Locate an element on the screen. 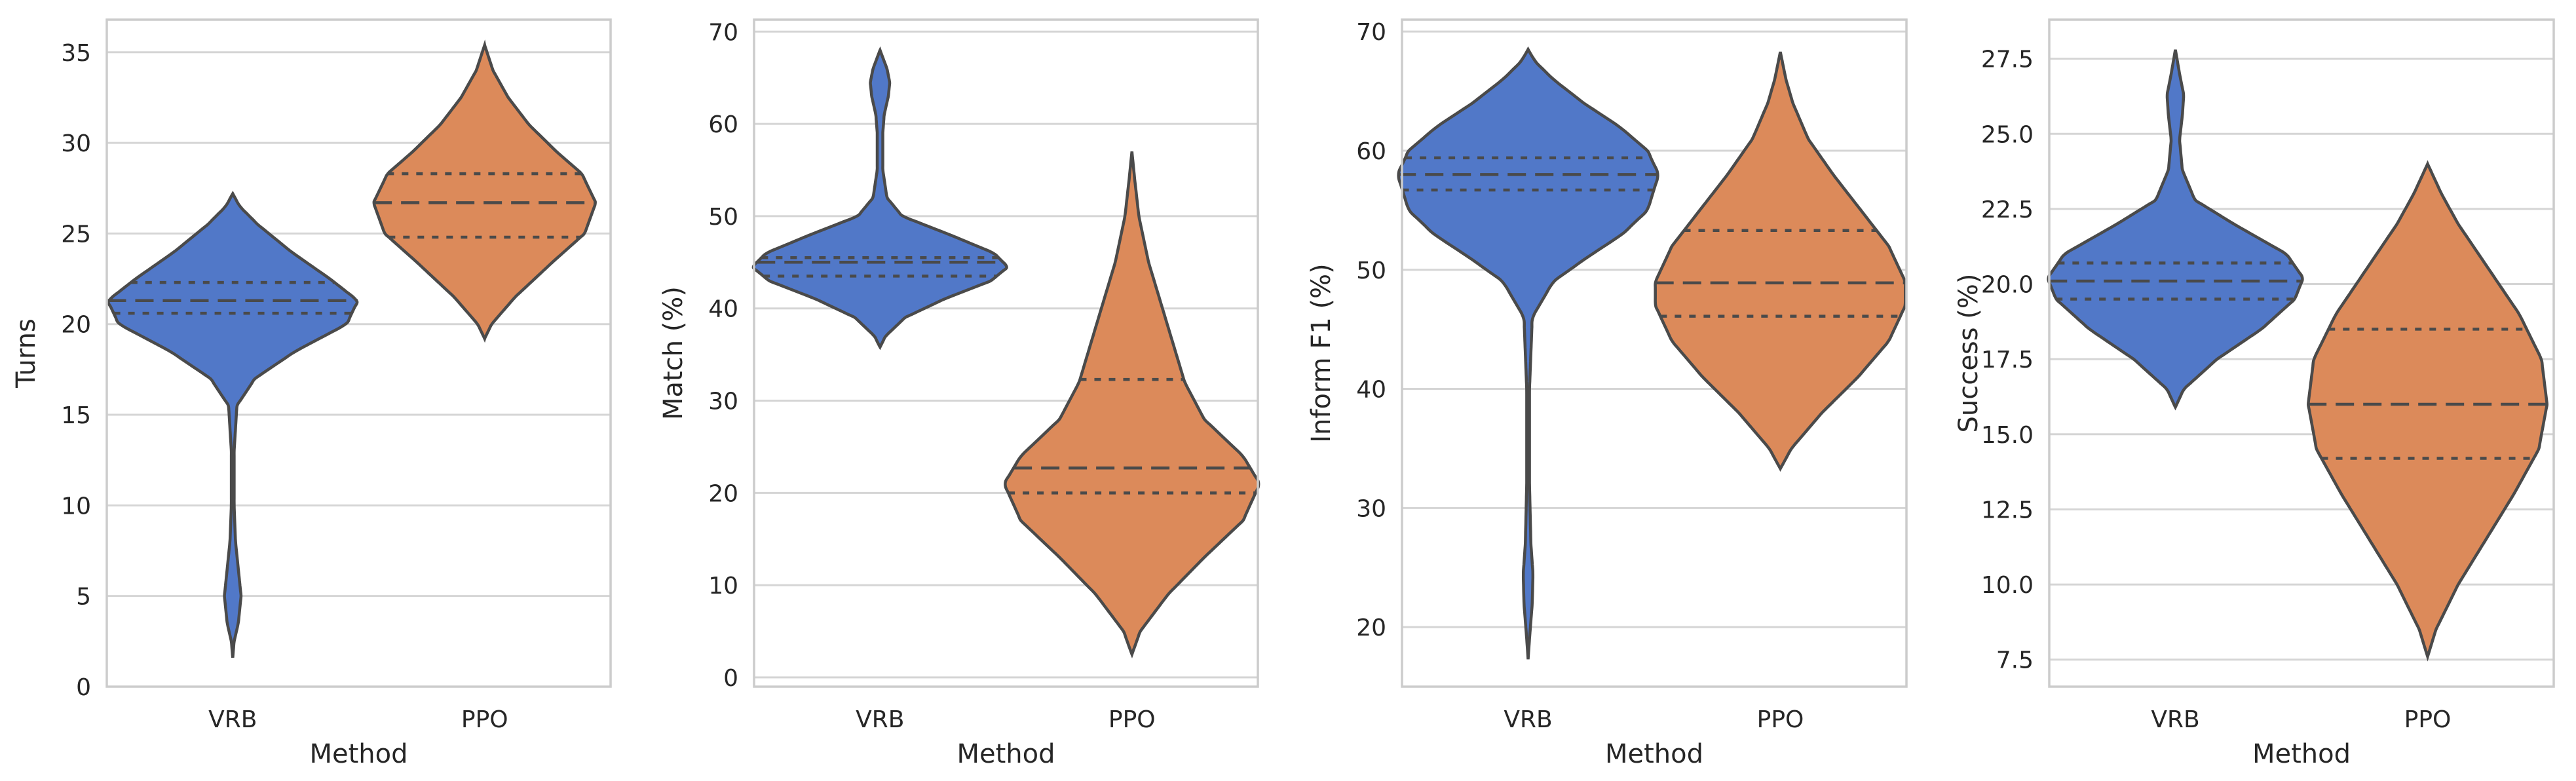  y-axis-label: Success (%) is located at coordinates (1969, 353).